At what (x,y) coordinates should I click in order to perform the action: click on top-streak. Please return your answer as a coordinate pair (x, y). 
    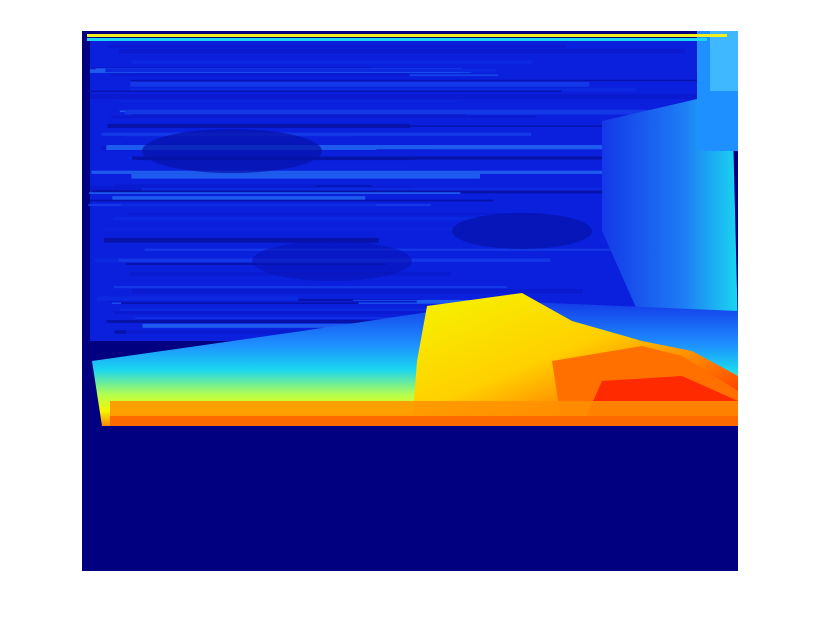
    Looking at the image, I should click on (407, 35).